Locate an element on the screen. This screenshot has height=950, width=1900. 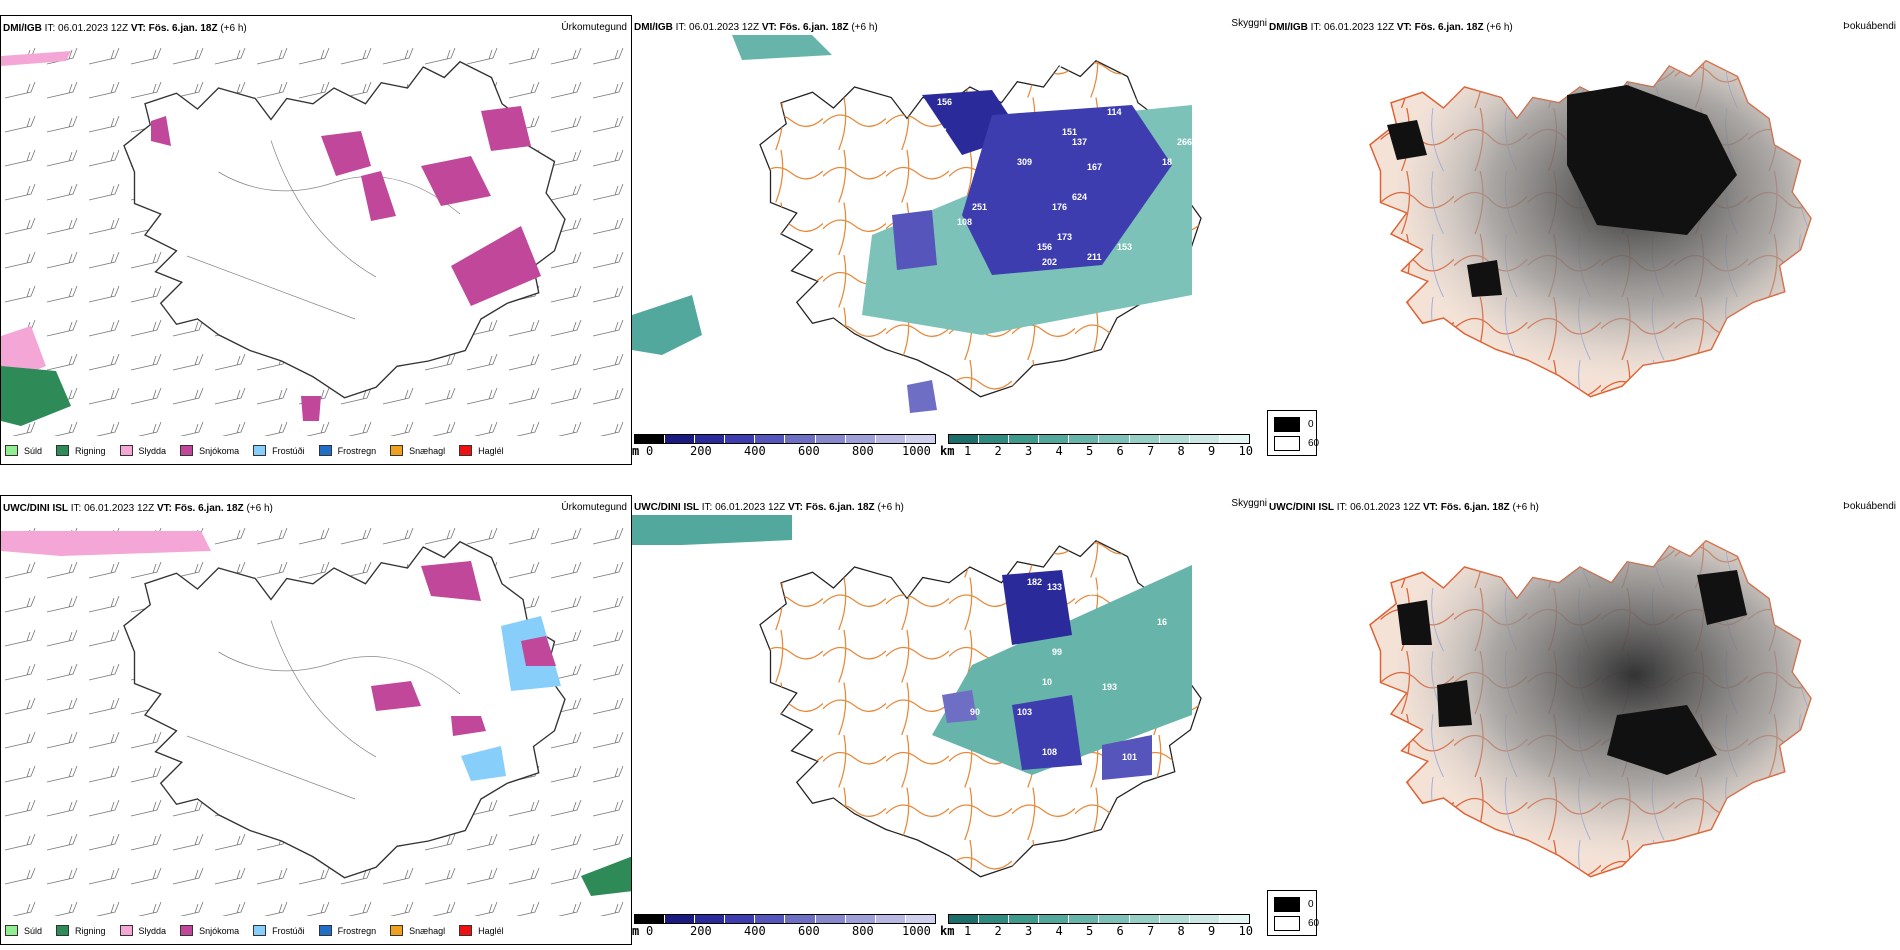
cloudbase-tick: 1000 is located at coordinates (916, 931).